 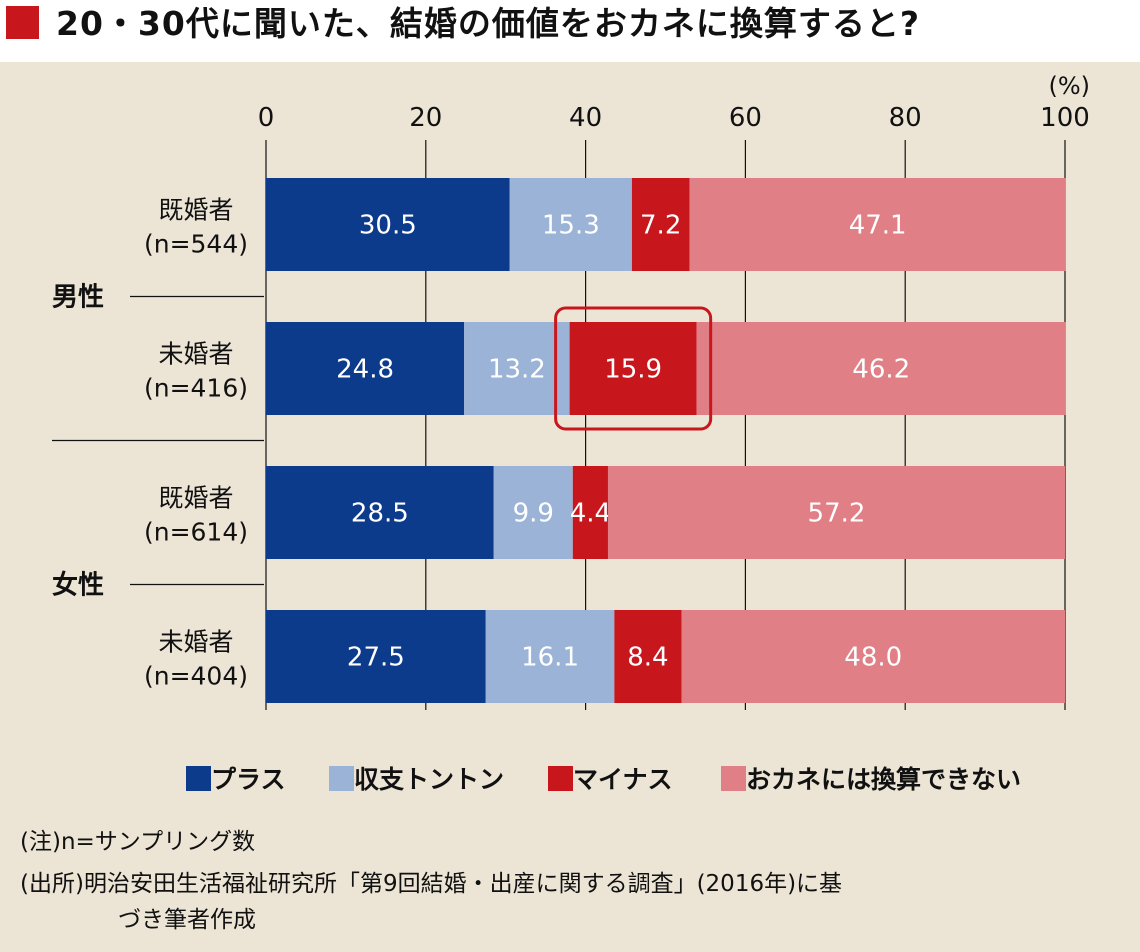 I want to click on group-label: 女性, so click(x=78, y=585).